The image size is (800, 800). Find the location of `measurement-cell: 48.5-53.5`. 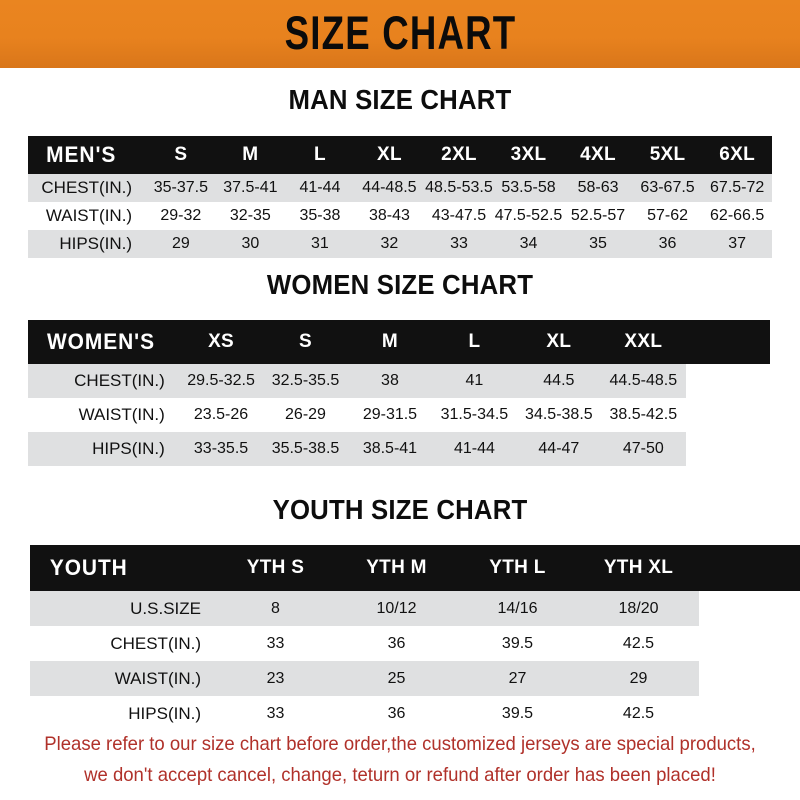

measurement-cell: 48.5-53.5 is located at coordinates (459, 187).